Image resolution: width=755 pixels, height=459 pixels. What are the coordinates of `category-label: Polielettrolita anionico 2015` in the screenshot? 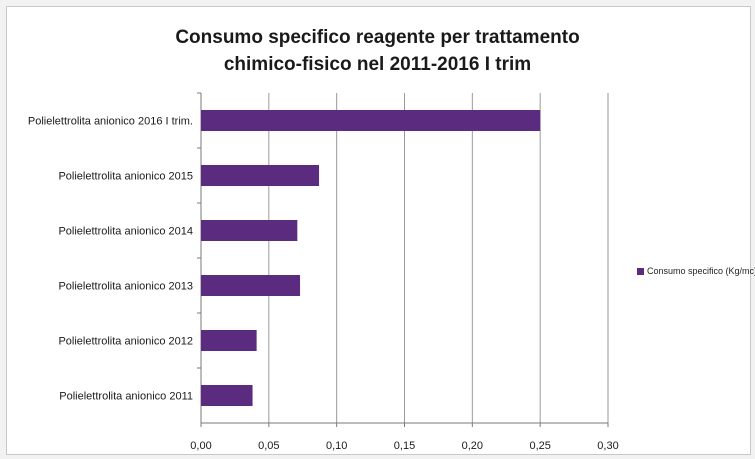 It's located at (125, 177).